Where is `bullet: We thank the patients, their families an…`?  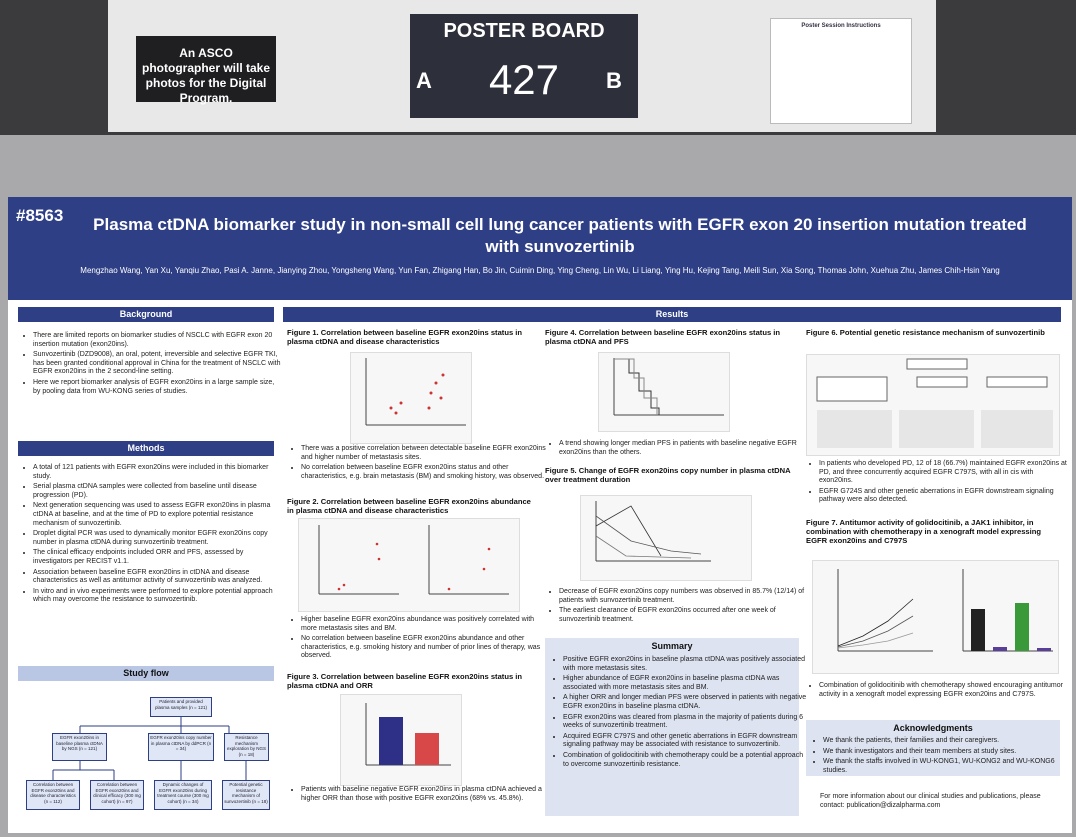 bullet: We thank the patients, their families an… is located at coordinates (945, 741).